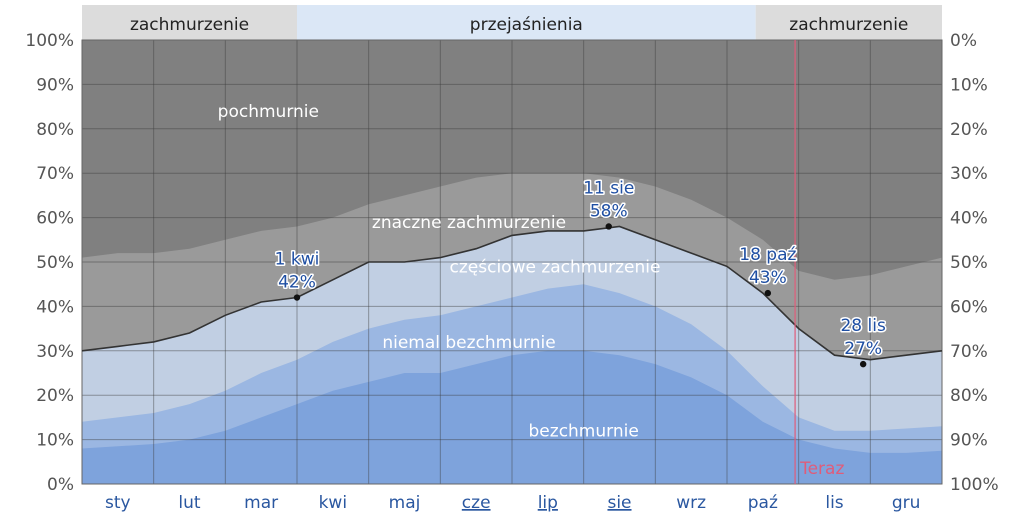  I want to click on month-label-4: maj, so click(405, 503).